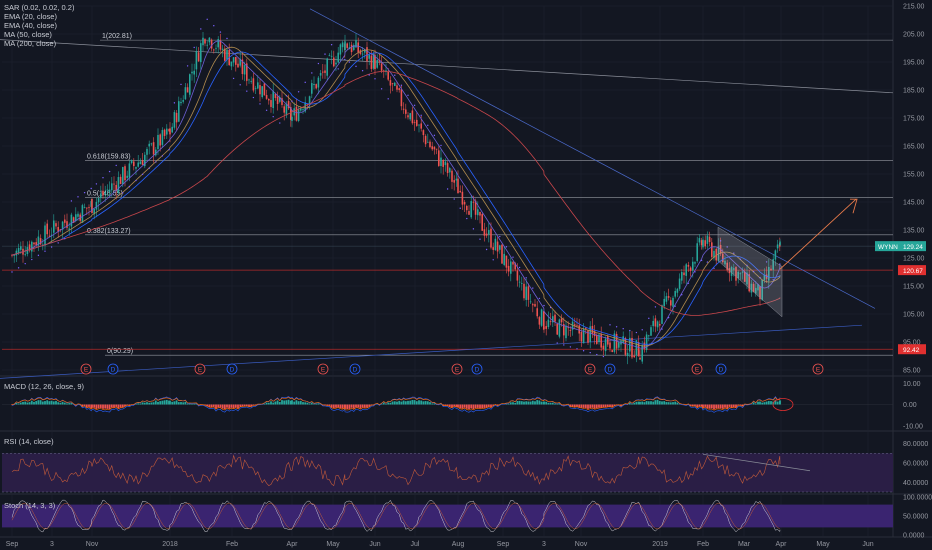 This screenshot has width=932, height=550. What do you see at coordinates (914, 147) in the screenshot?
I see `y-tick-label: 165.00` at bounding box center [914, 147].